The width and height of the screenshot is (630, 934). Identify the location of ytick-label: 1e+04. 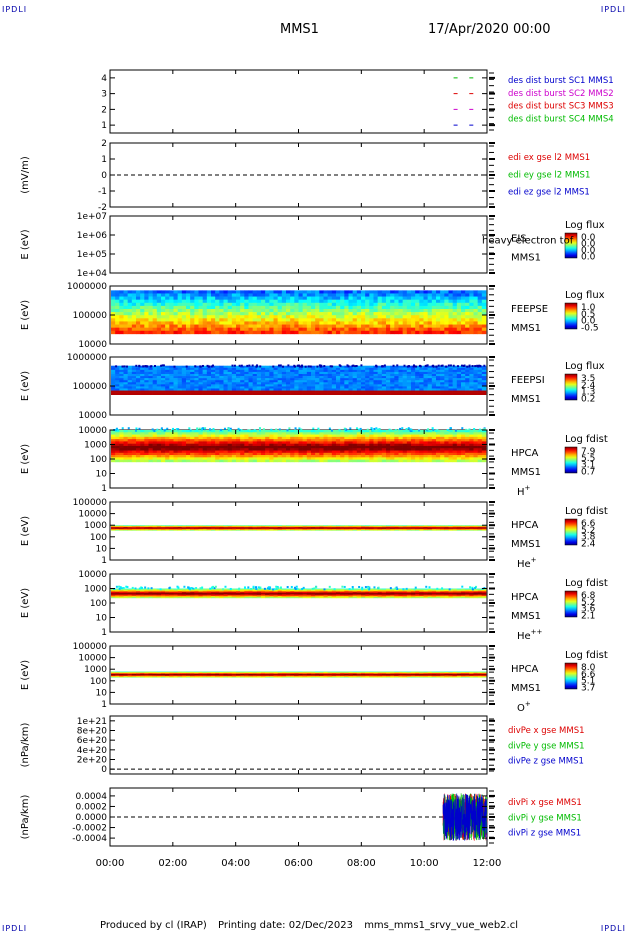
(92, 274).